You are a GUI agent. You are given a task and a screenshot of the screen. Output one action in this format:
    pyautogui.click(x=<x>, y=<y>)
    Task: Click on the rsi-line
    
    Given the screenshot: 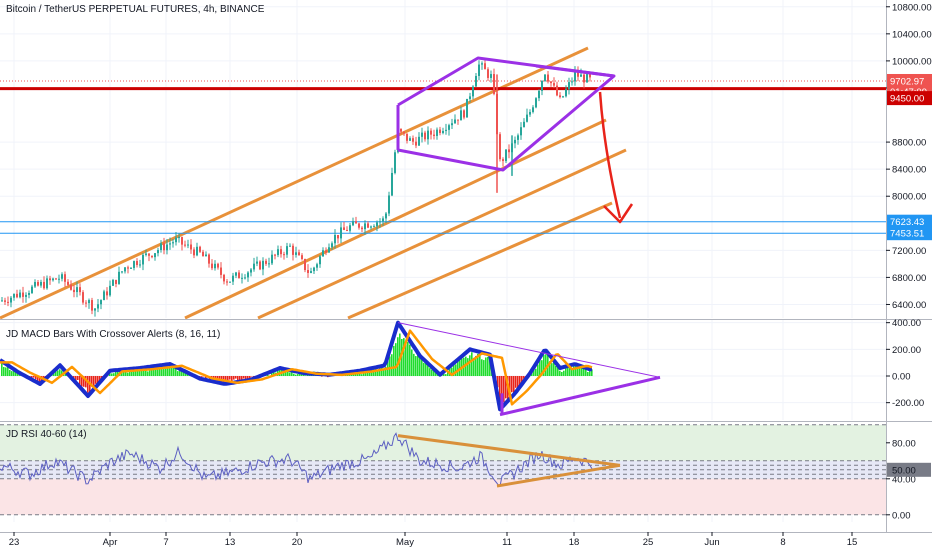 What is the action you would take?
    pyautogui.click(x=296, y=460)
    